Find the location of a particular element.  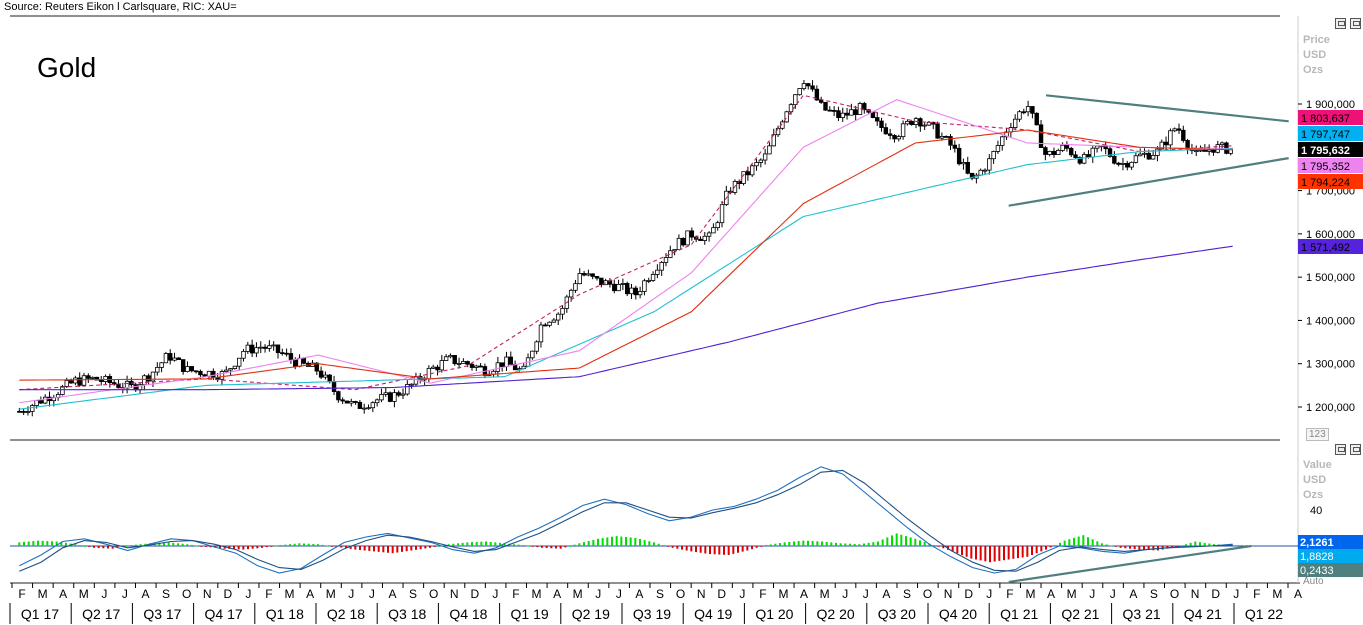

quarter-label: Q2 17 is located at coordinates (101, 614).